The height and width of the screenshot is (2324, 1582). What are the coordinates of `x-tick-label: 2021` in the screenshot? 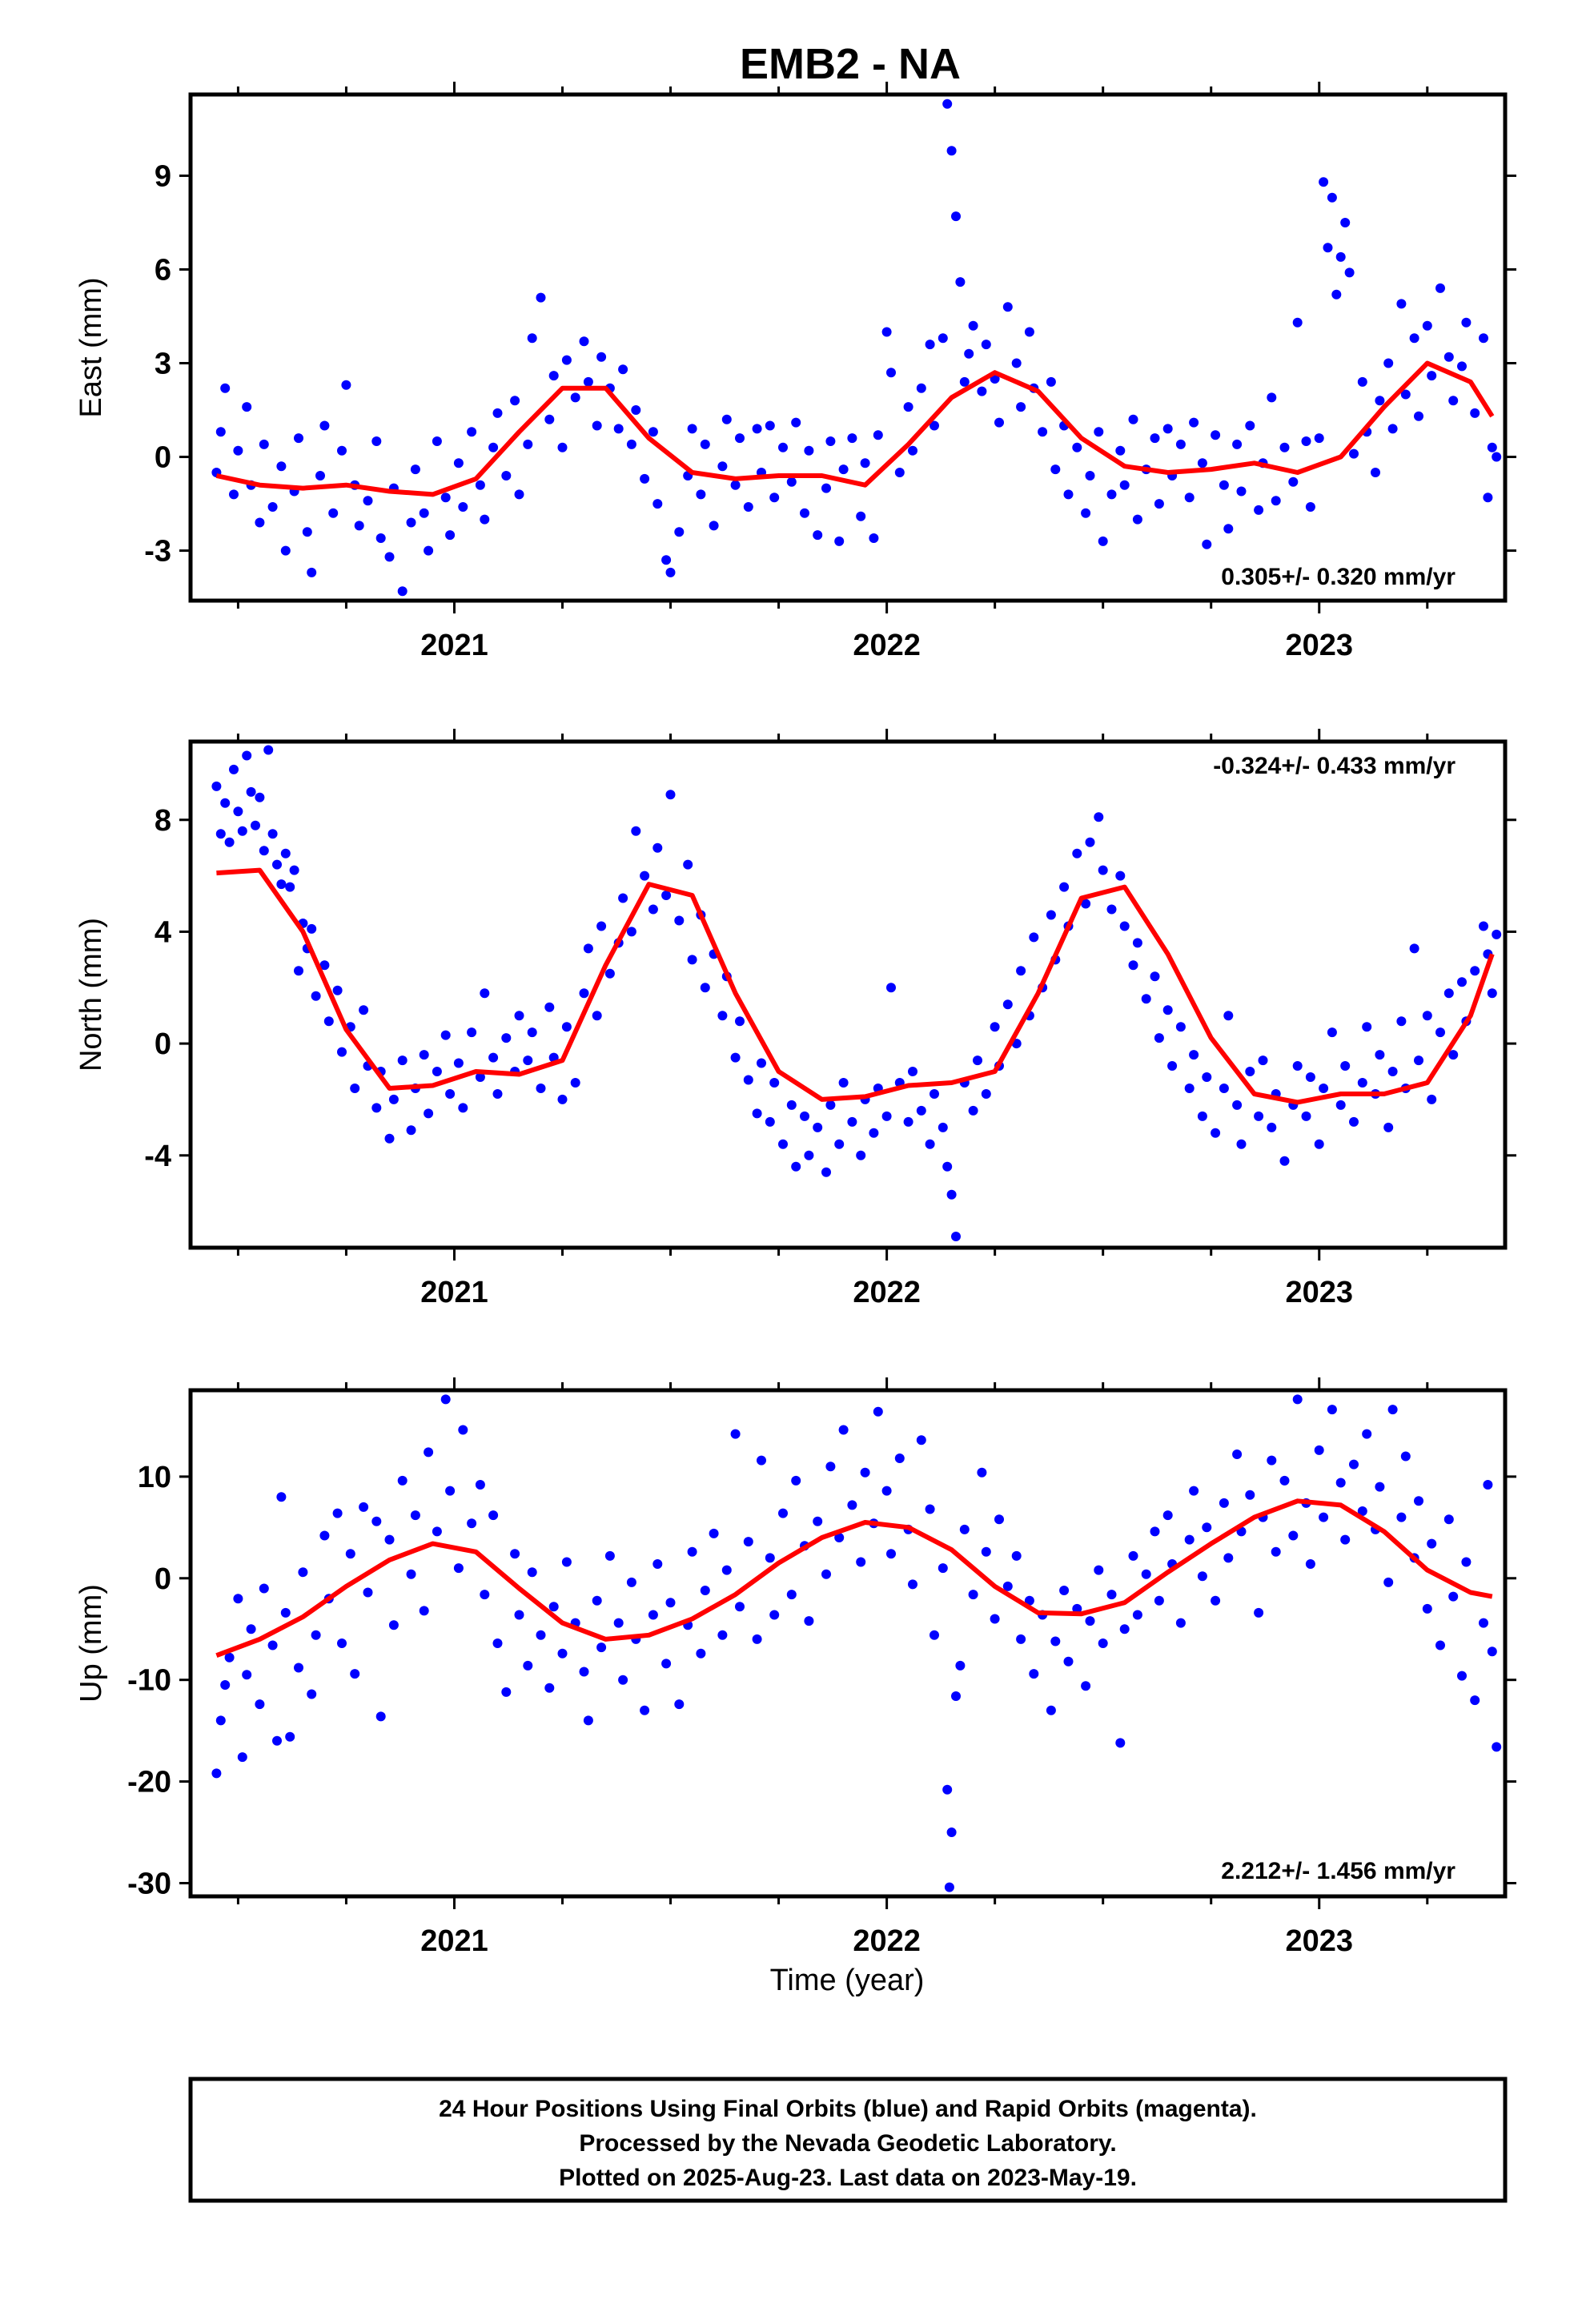 It's located at (454, 645).